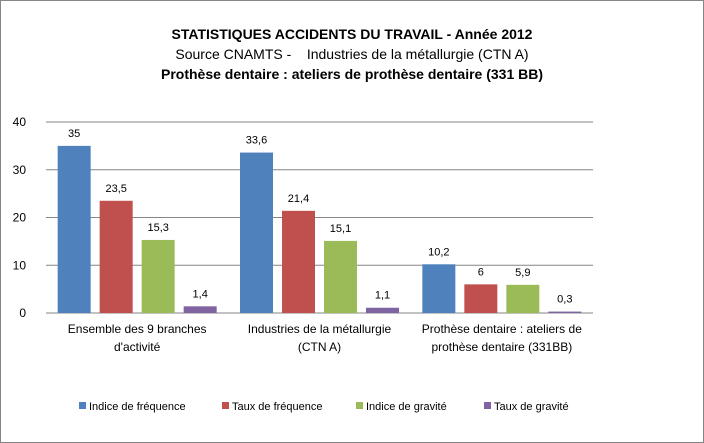 This screenshot has width=704, height=443. Describe the element at coordinates (20, 122) in the screenshot. I see `y-tick-label: 40` at that location.